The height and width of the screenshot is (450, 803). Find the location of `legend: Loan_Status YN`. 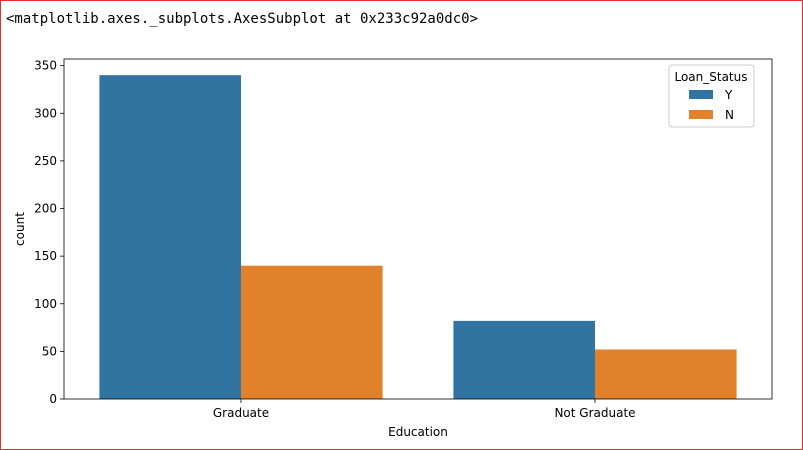

legend: Loan_Status YN is located at coordinates (711, 96).